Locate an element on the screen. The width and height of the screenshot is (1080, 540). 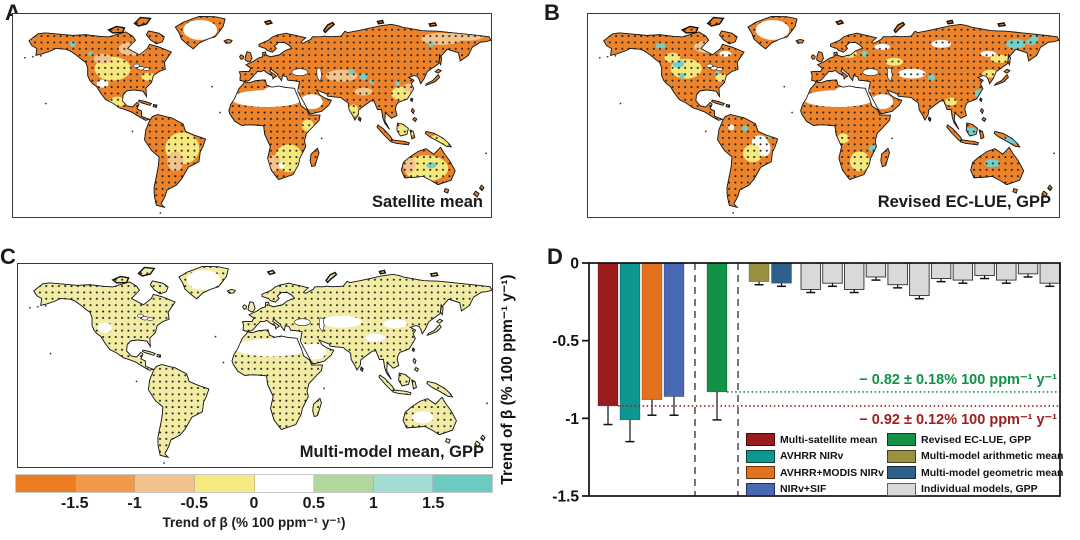
colorbar-tick: 0 is located at coordinates (254, 503).